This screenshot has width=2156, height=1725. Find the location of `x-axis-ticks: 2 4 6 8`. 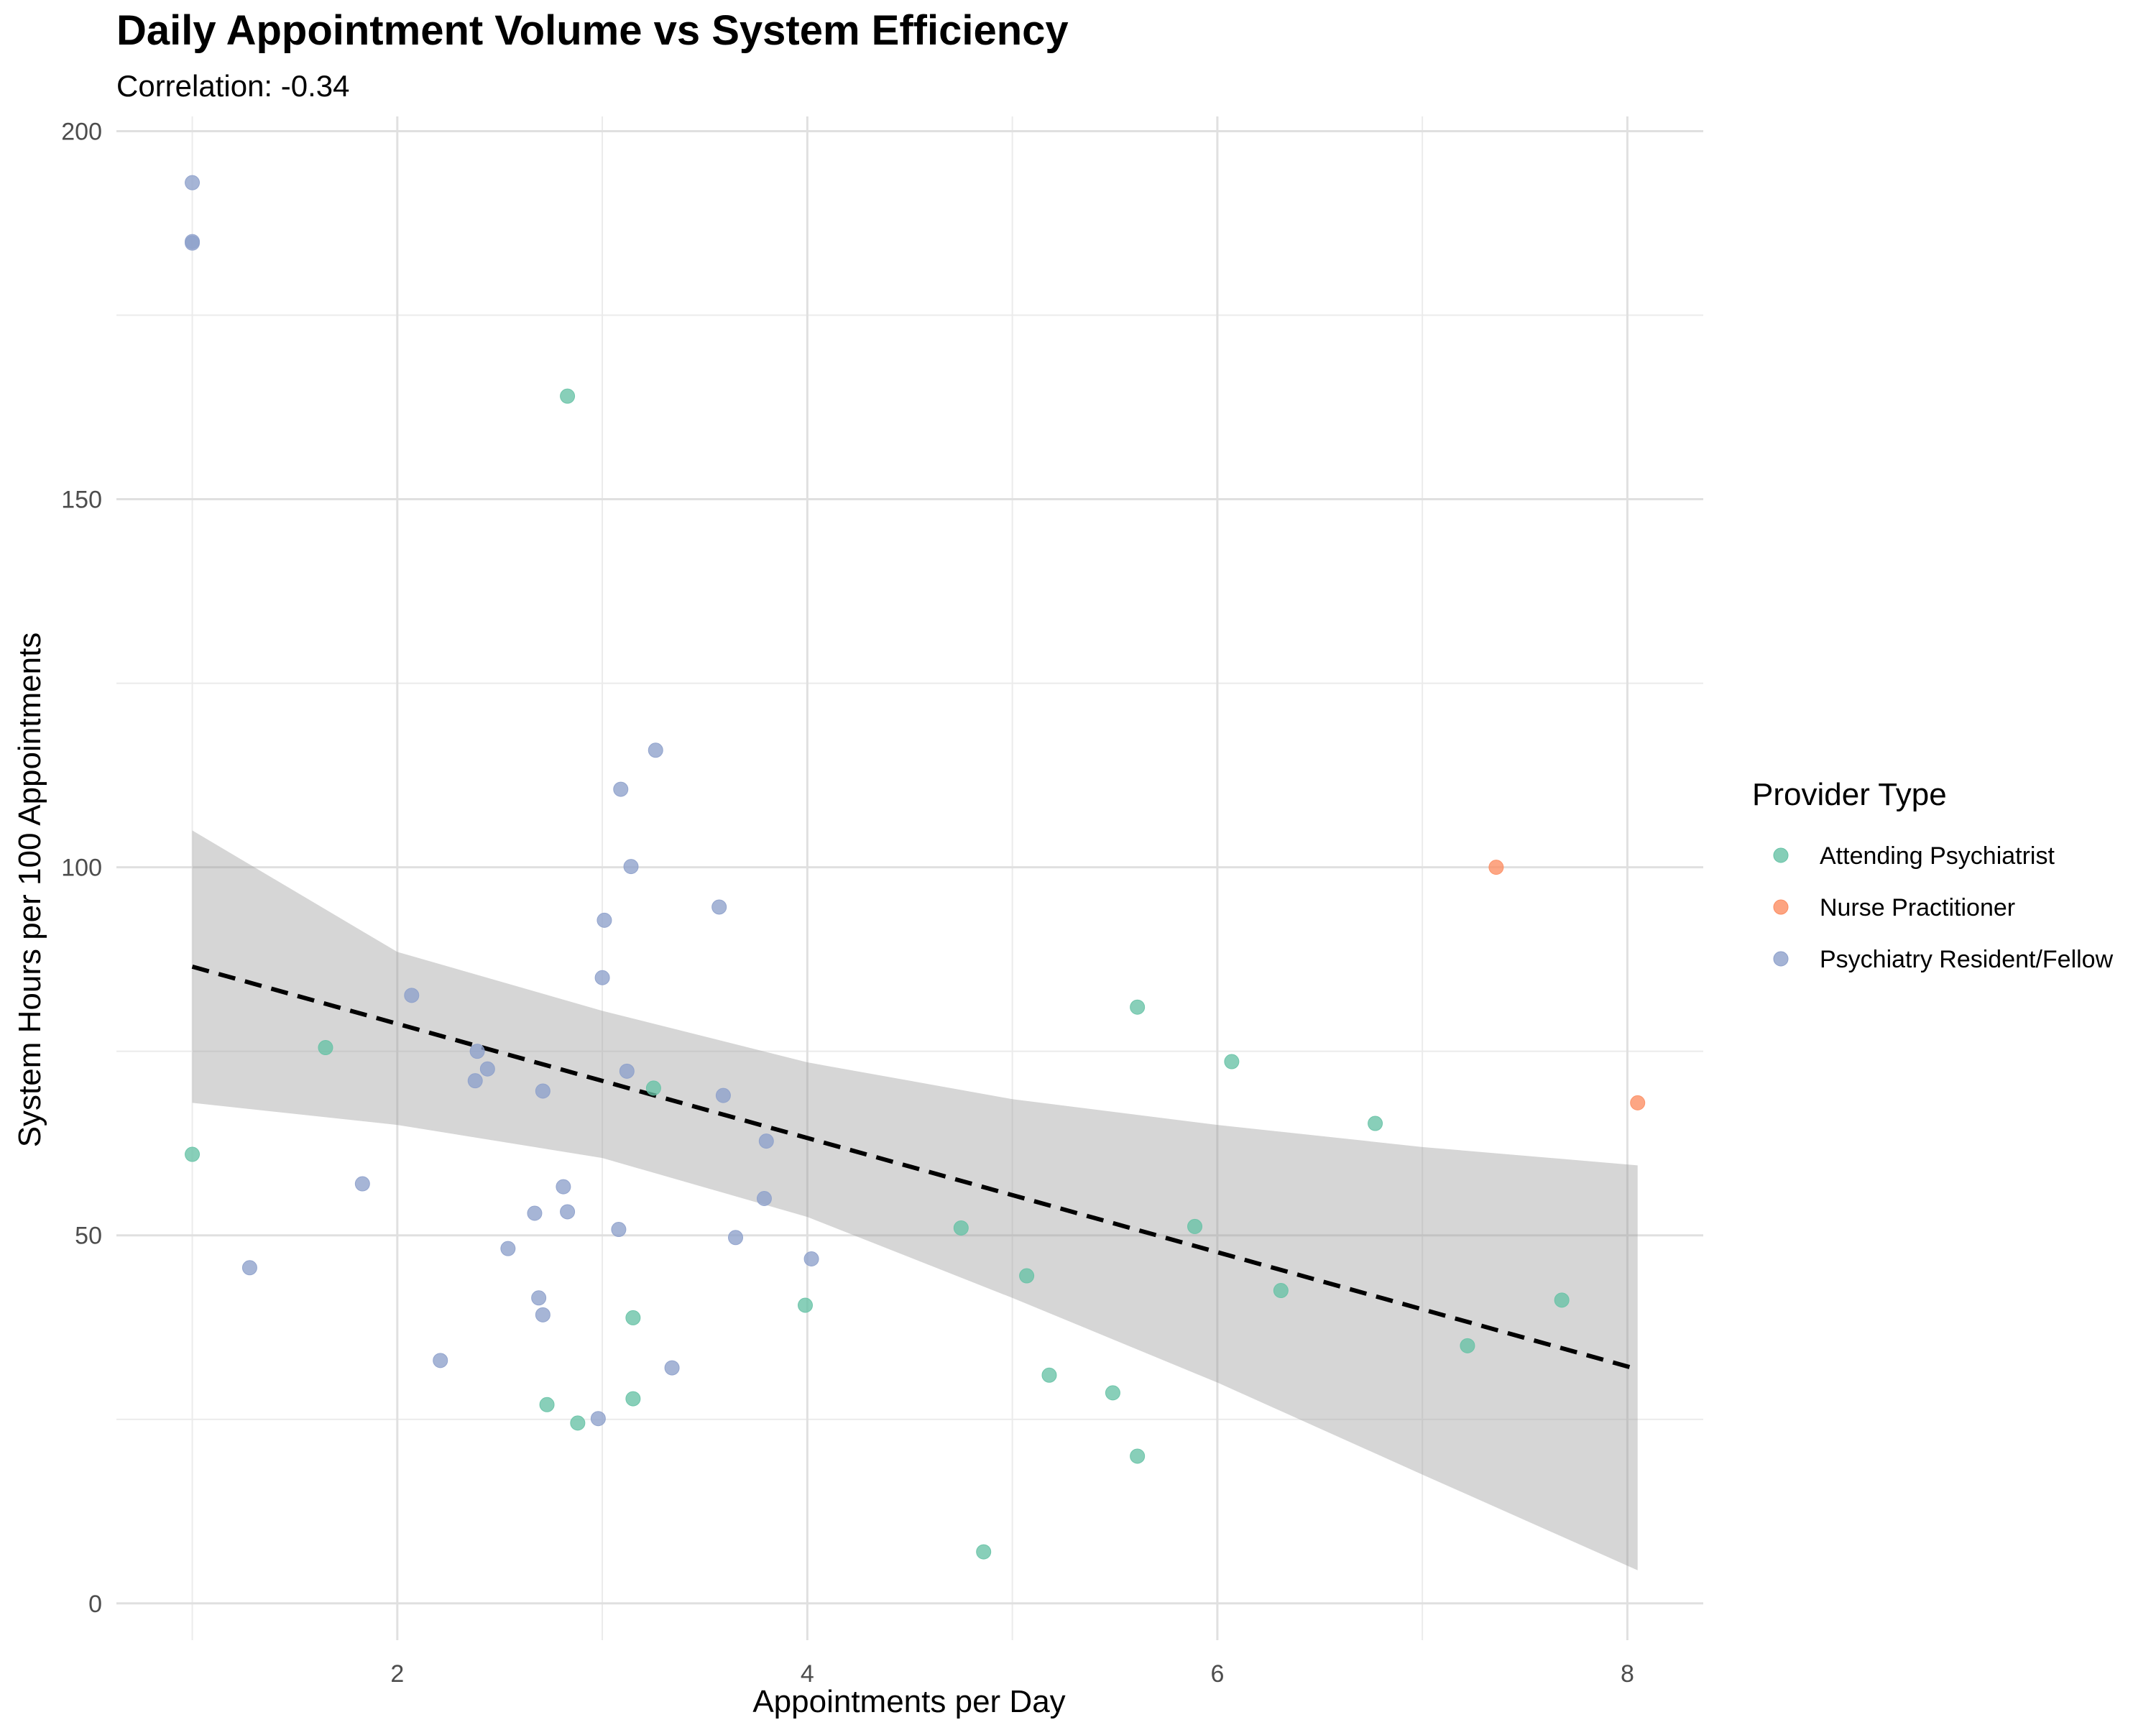

x-axis-ticks: 2 4 6 8 is located at coordinates (1012, 1674).